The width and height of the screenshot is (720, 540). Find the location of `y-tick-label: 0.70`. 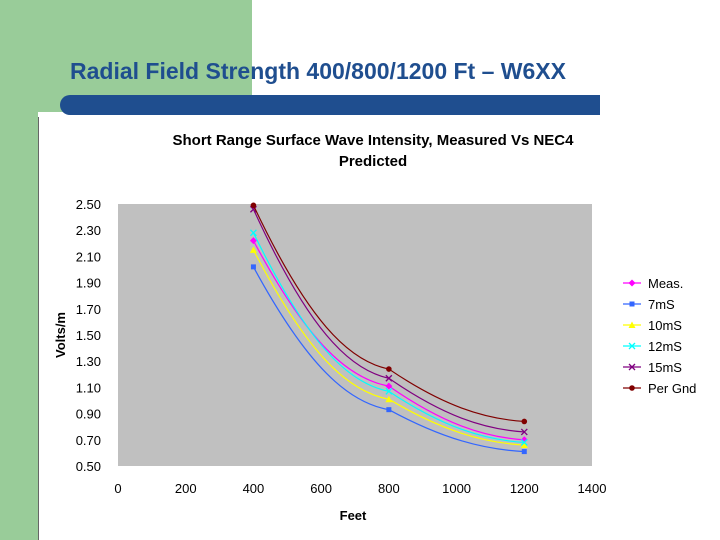

y-tick-label: 0.70 is located at coordinates (88, 440).